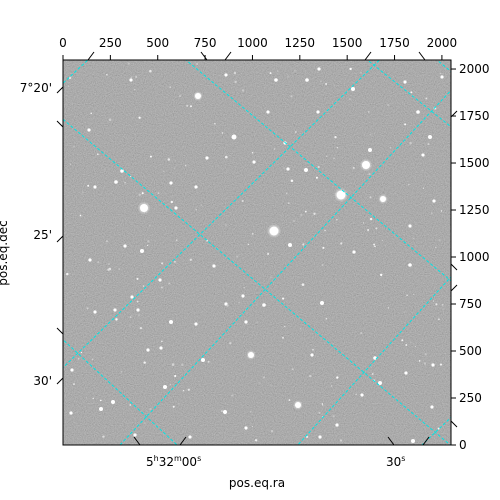 The height and width of the screenshot is (500, 500). I want to click on top-tick-label: 1750, so click(394, 43).